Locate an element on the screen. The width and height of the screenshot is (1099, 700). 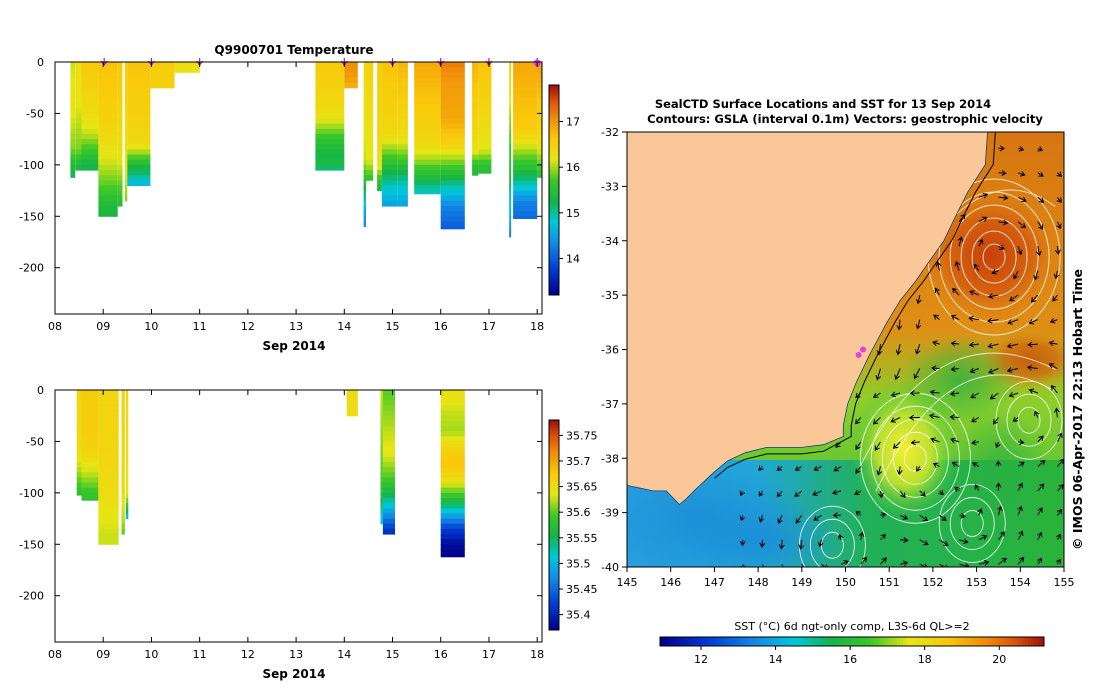
map-y-tick-label: -37 is located at coordinates (610, 404).